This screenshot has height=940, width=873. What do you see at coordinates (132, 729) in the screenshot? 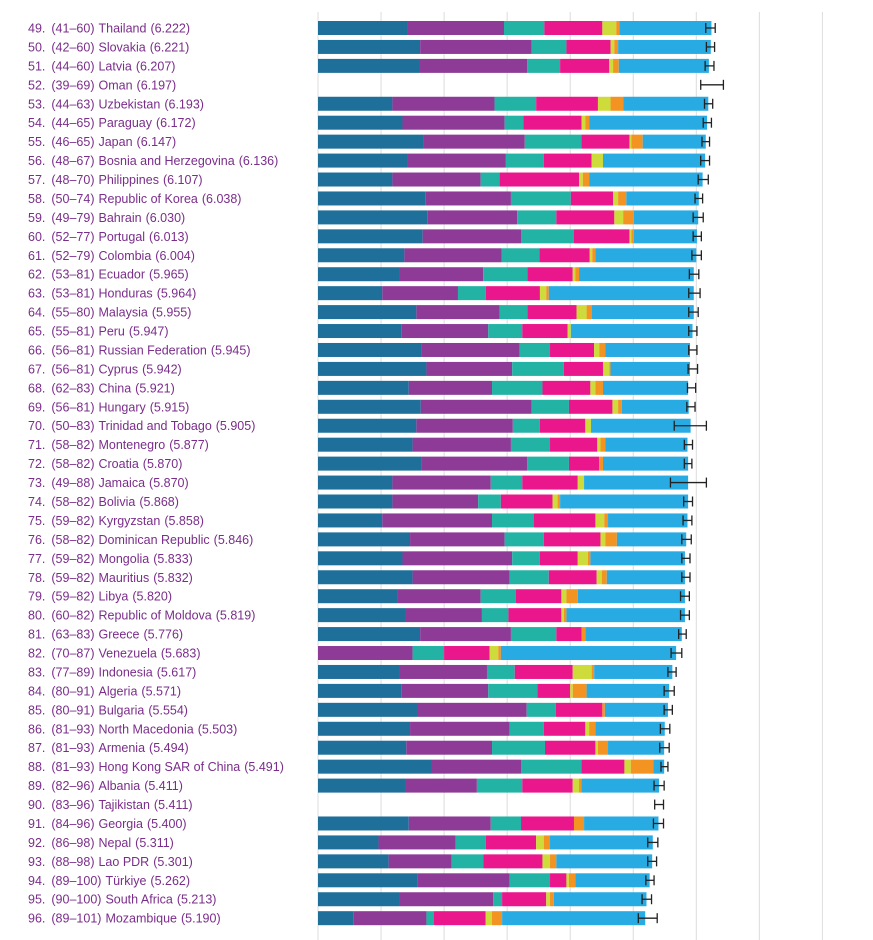
I see `row-label: 86. (81–93) North Macedonia (5.503)` at bounding box center [132, 729].